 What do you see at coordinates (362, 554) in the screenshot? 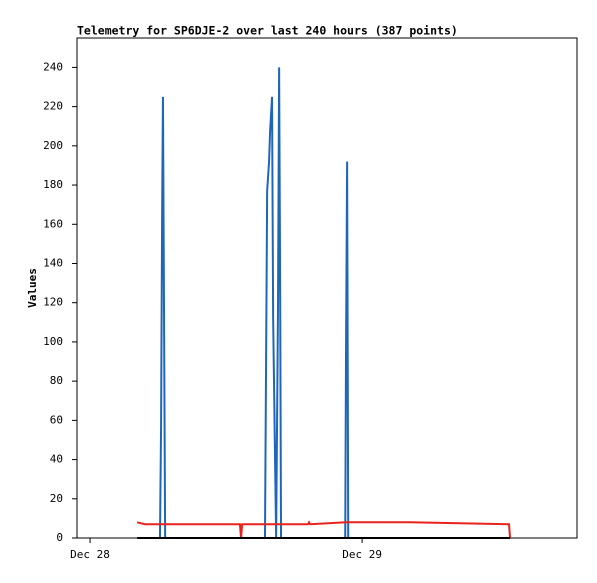
I see `x-tick-label: Dec 29` at bounding box center [362, 554].